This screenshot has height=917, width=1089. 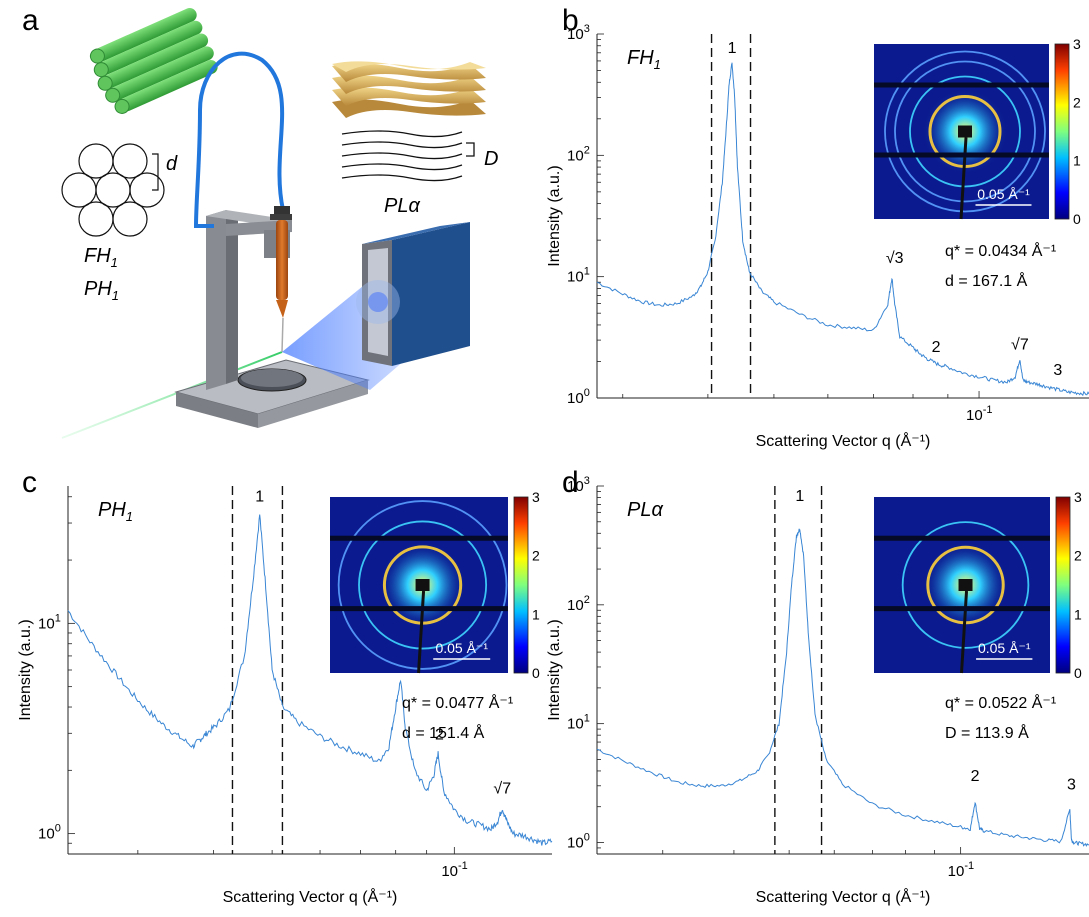 What do you see at coordinates (112, 510) in the screenshot?
I see `panel-title-main: PH` at bounding box center [112, 510].